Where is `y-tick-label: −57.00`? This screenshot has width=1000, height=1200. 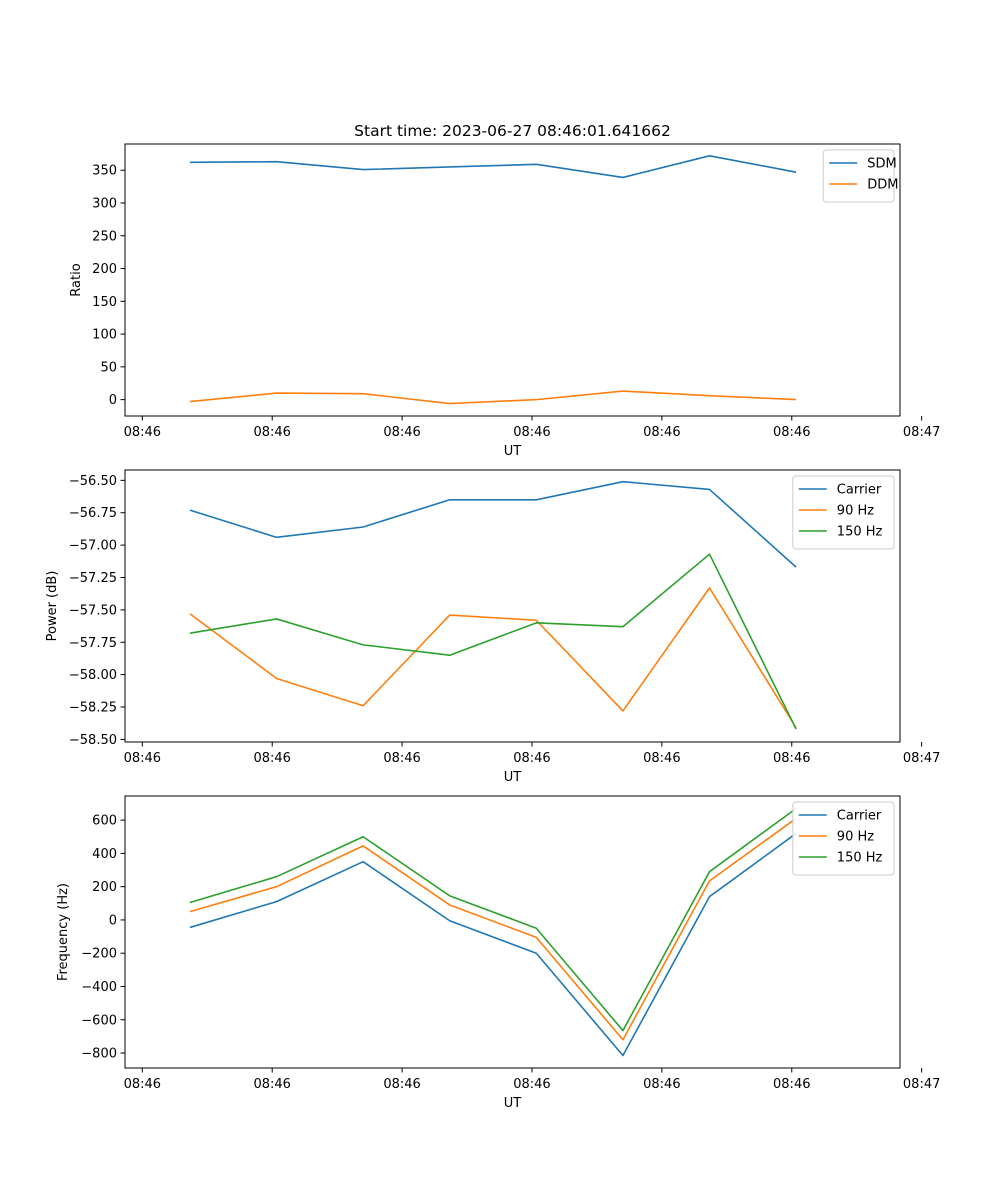
y-tick-label: −57.00 is located at coordinates (93, 546).